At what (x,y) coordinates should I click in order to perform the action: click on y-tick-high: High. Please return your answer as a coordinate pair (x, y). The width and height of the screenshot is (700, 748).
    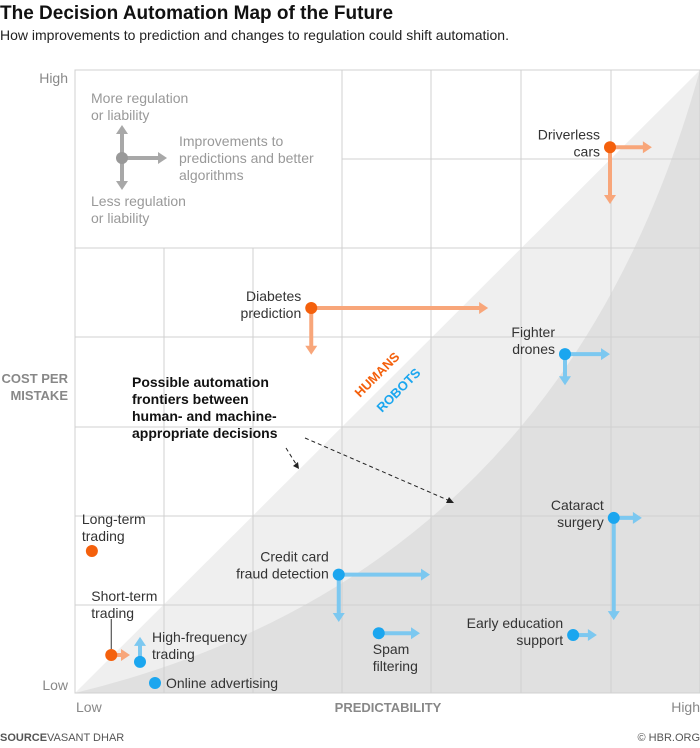
    Looking at the image, I should click on (53, 78).